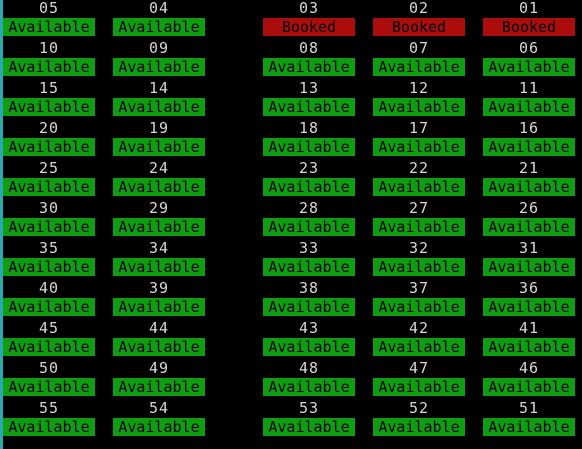  What do you see at coordinates (159, 139) in the screenshot?
I see `seat-cell: 19 Available` at bounding box center [159, 139].